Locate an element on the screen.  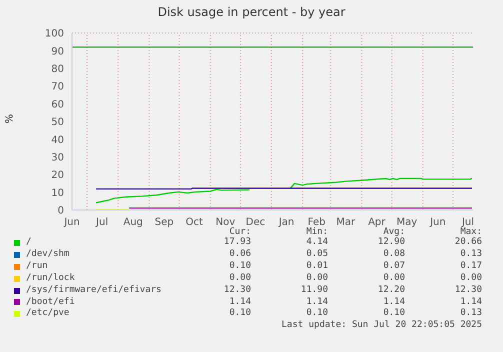
text: 4.14 is located at coordinates (316, 243).